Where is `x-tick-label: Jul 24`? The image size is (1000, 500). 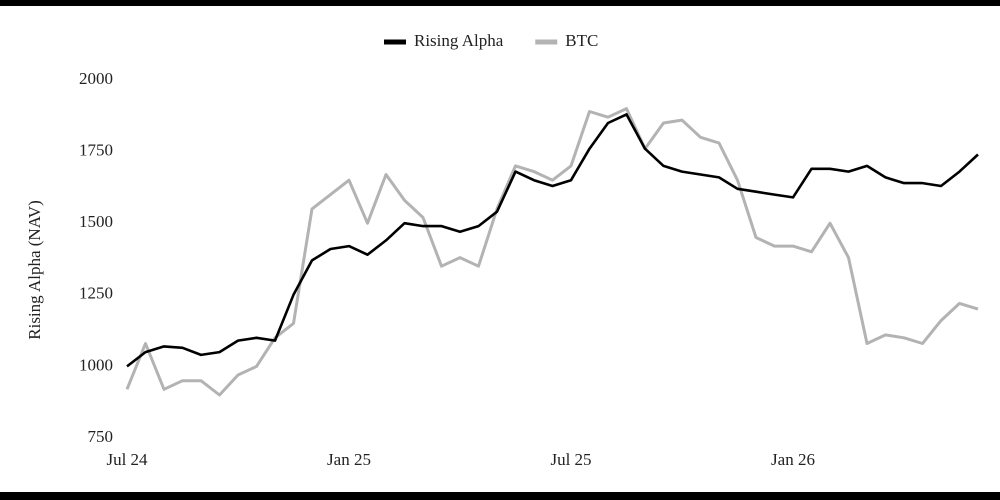 x-tick-label: Jul 24 is located at coordinates (127, 459).